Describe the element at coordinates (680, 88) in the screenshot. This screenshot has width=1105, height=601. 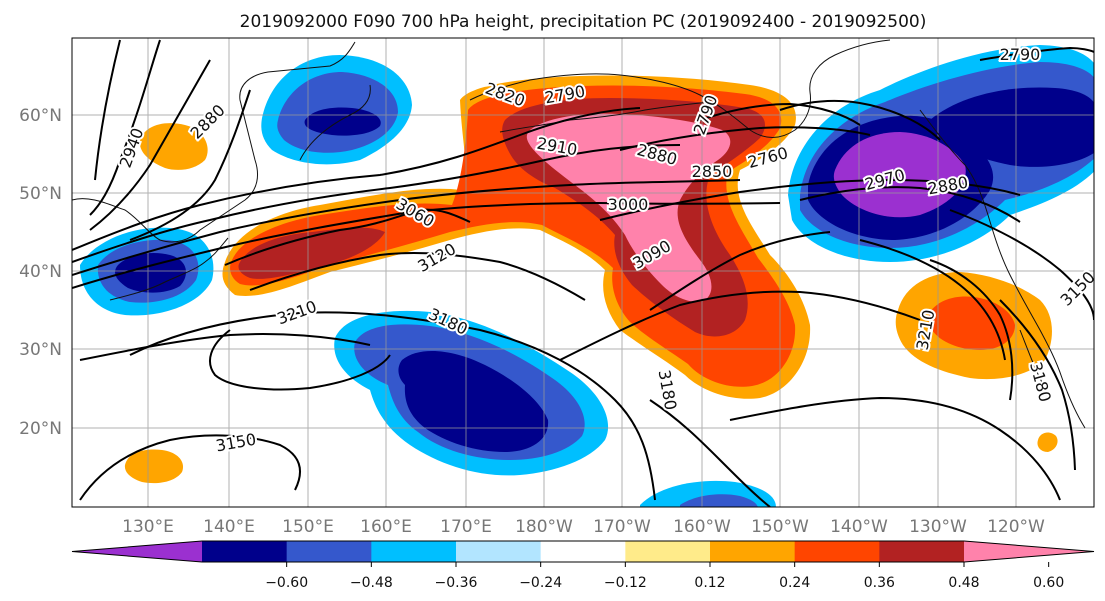
I see `coastline-alaska` at that location.